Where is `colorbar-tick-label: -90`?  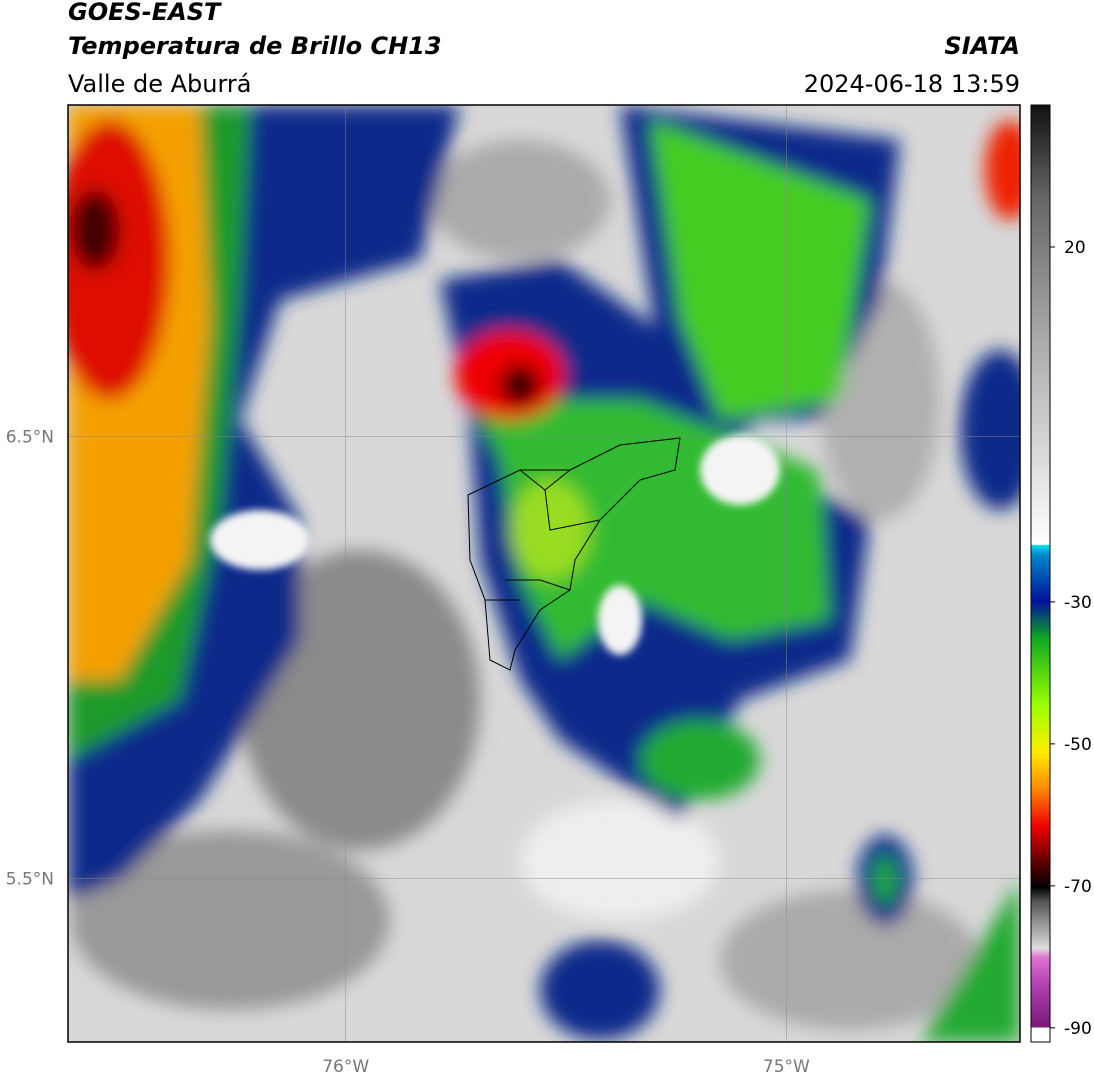
colorbar-tick-label: -90 is located at coordinates (1078, 1029).